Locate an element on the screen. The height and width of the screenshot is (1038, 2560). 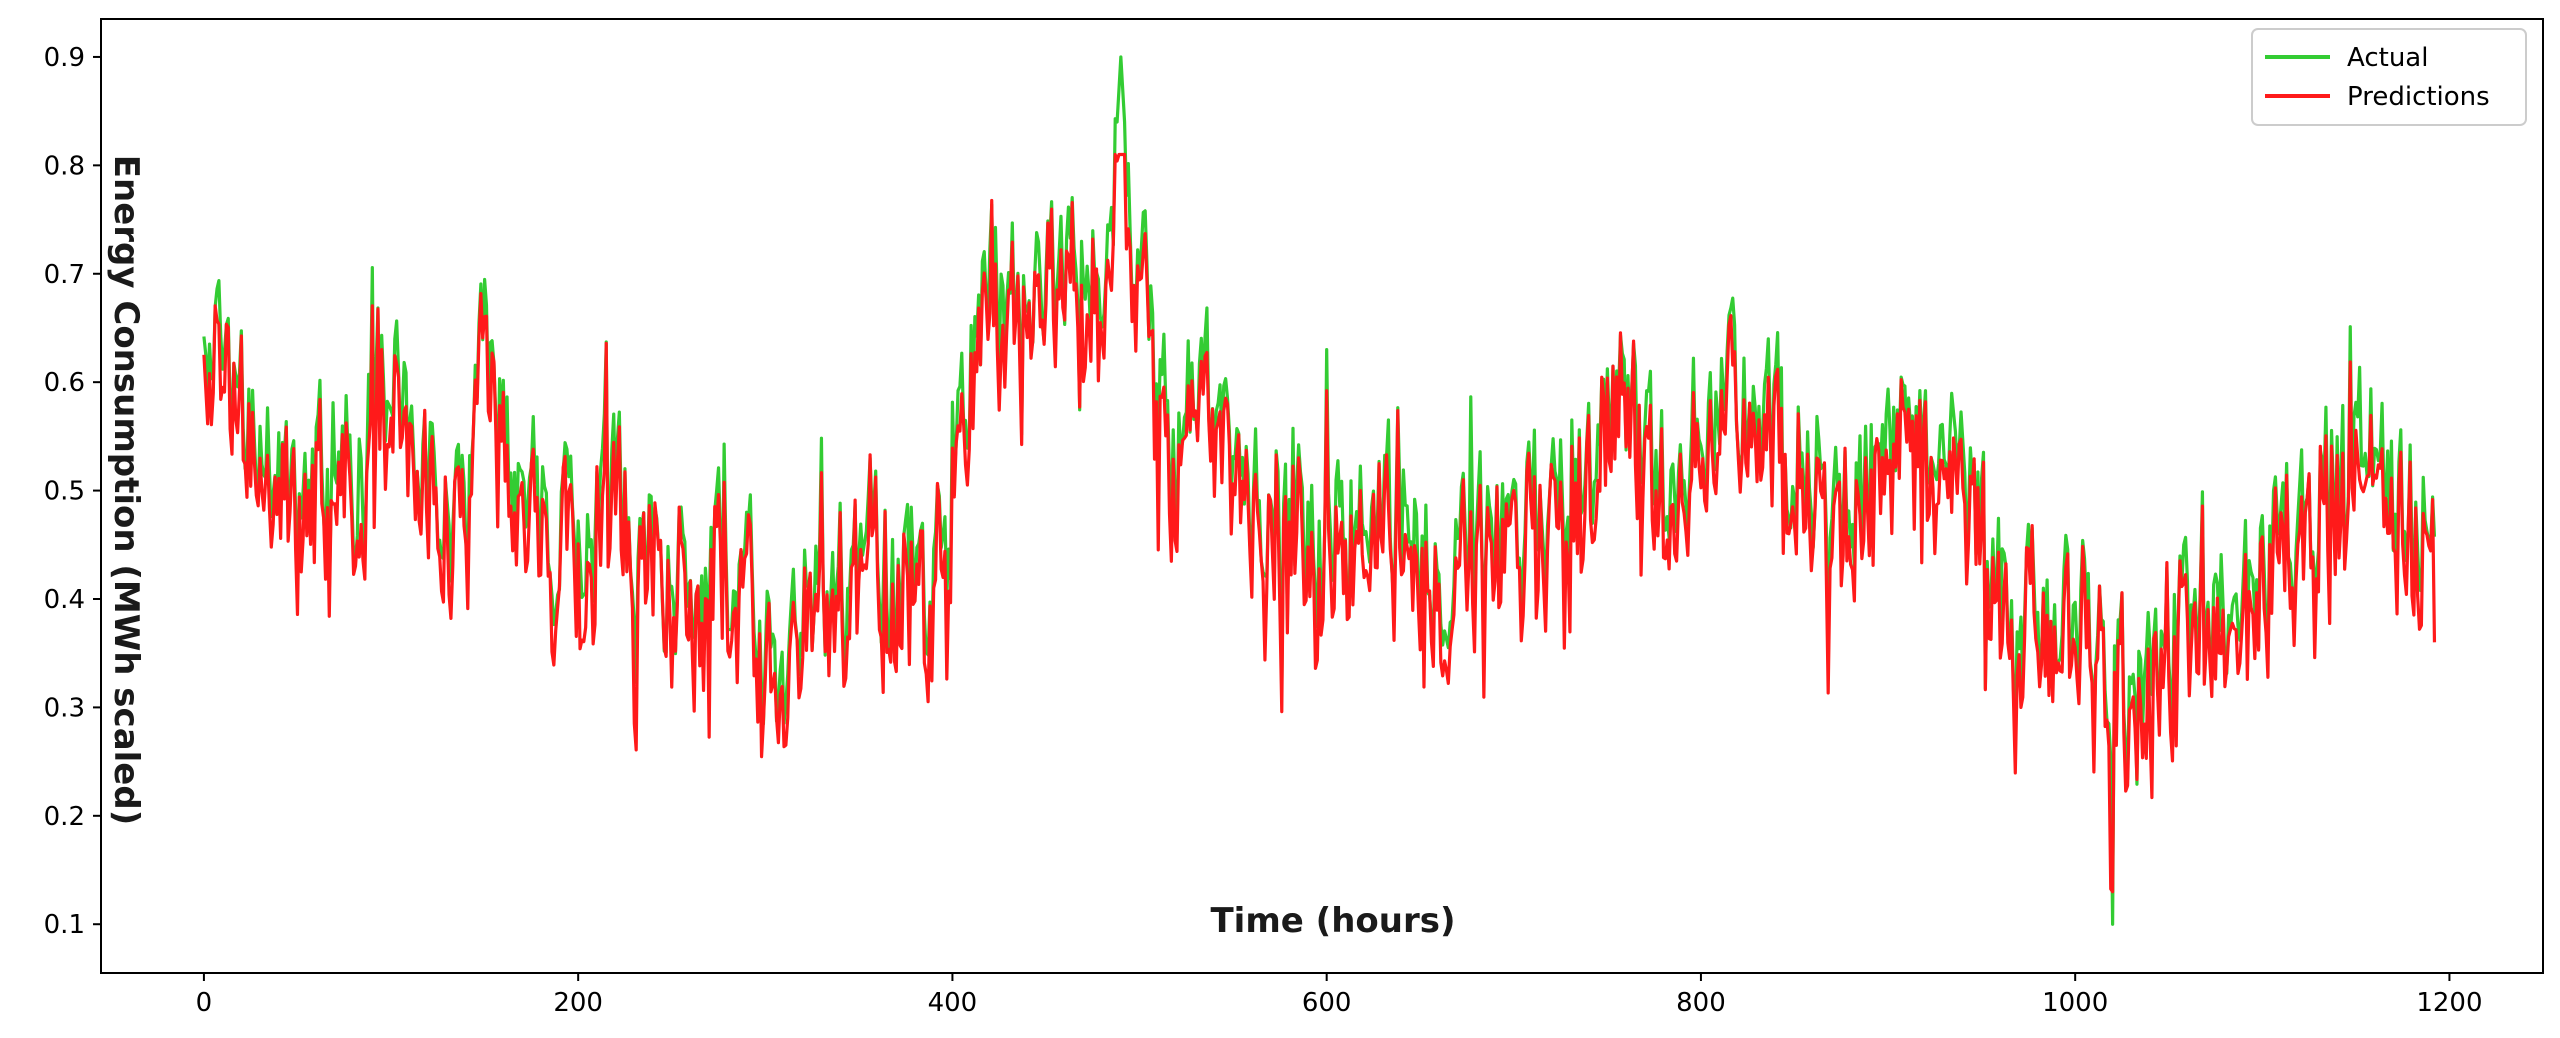
legend-label-actual: Actual is located at coordinates (2387, 58).